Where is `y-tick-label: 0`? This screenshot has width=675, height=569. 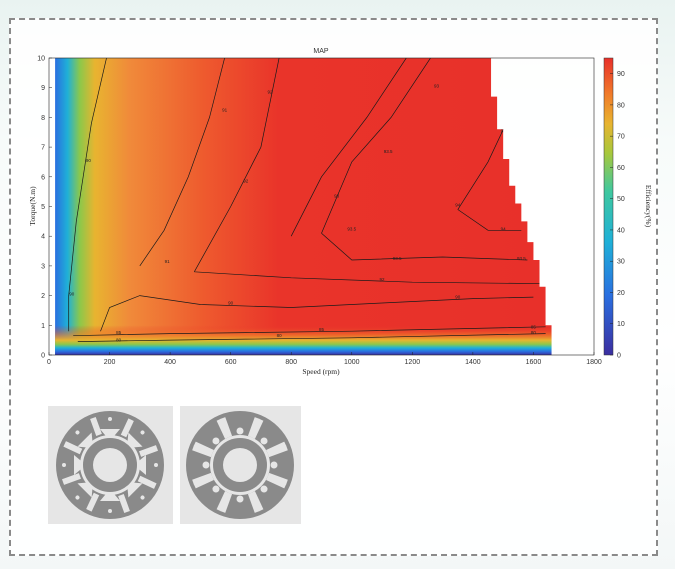
y-tick-label: 0 is located at coordinates (43, 356).